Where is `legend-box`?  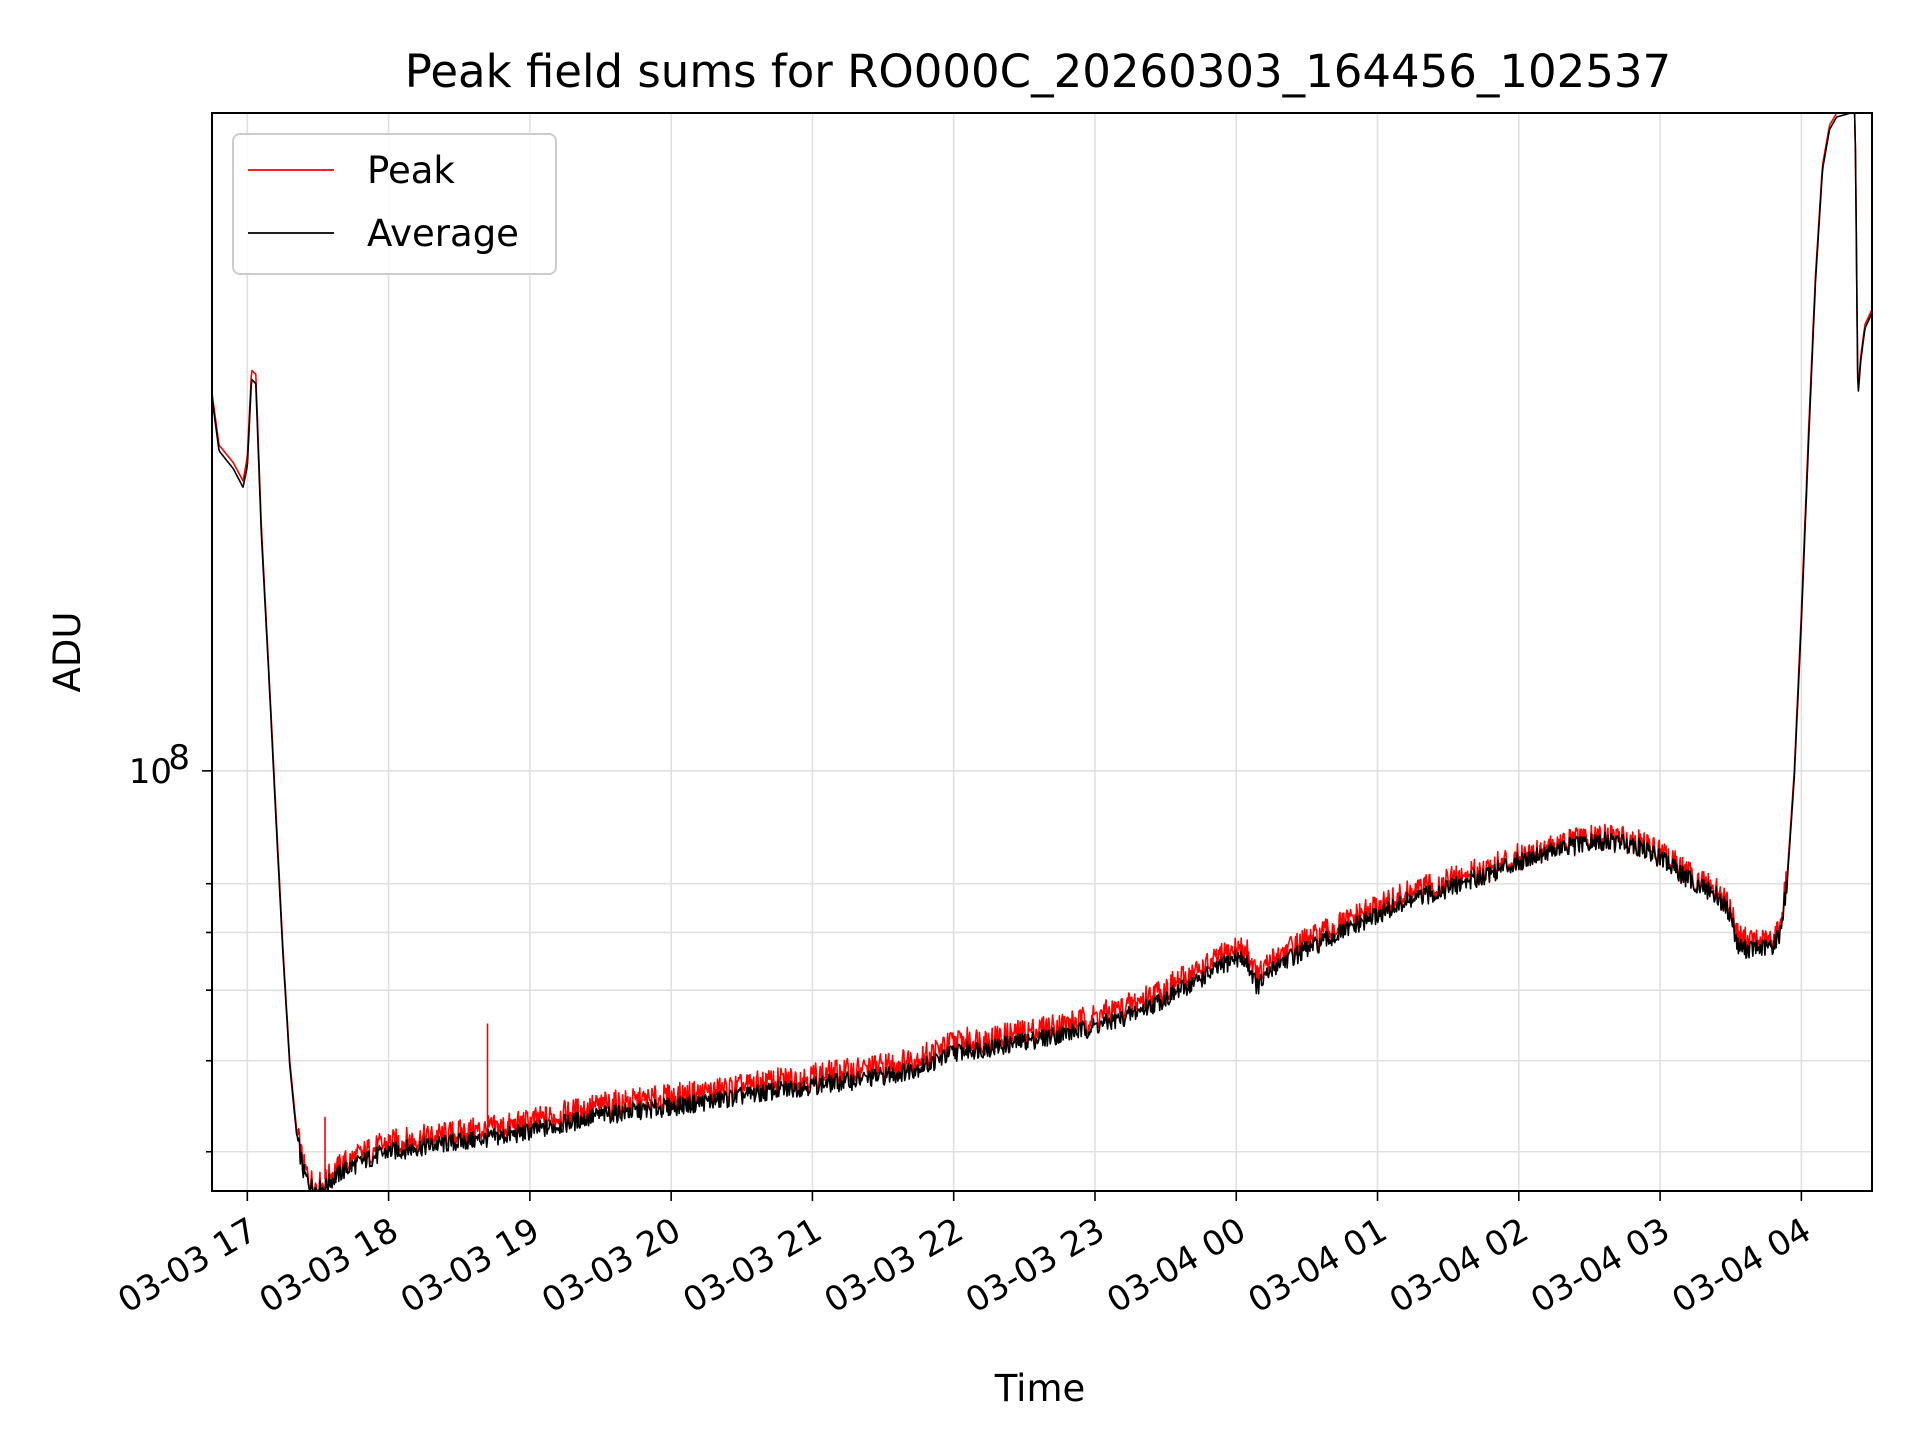 legend-box is located at coordinates (394, 204).